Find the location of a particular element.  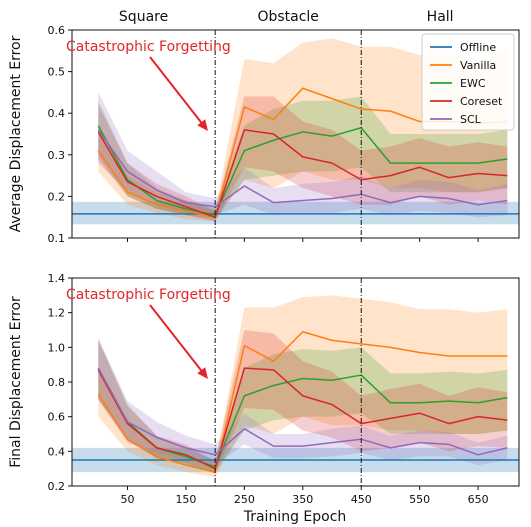

y-tick-label: 1.4 is located at coordinates (57, 278).